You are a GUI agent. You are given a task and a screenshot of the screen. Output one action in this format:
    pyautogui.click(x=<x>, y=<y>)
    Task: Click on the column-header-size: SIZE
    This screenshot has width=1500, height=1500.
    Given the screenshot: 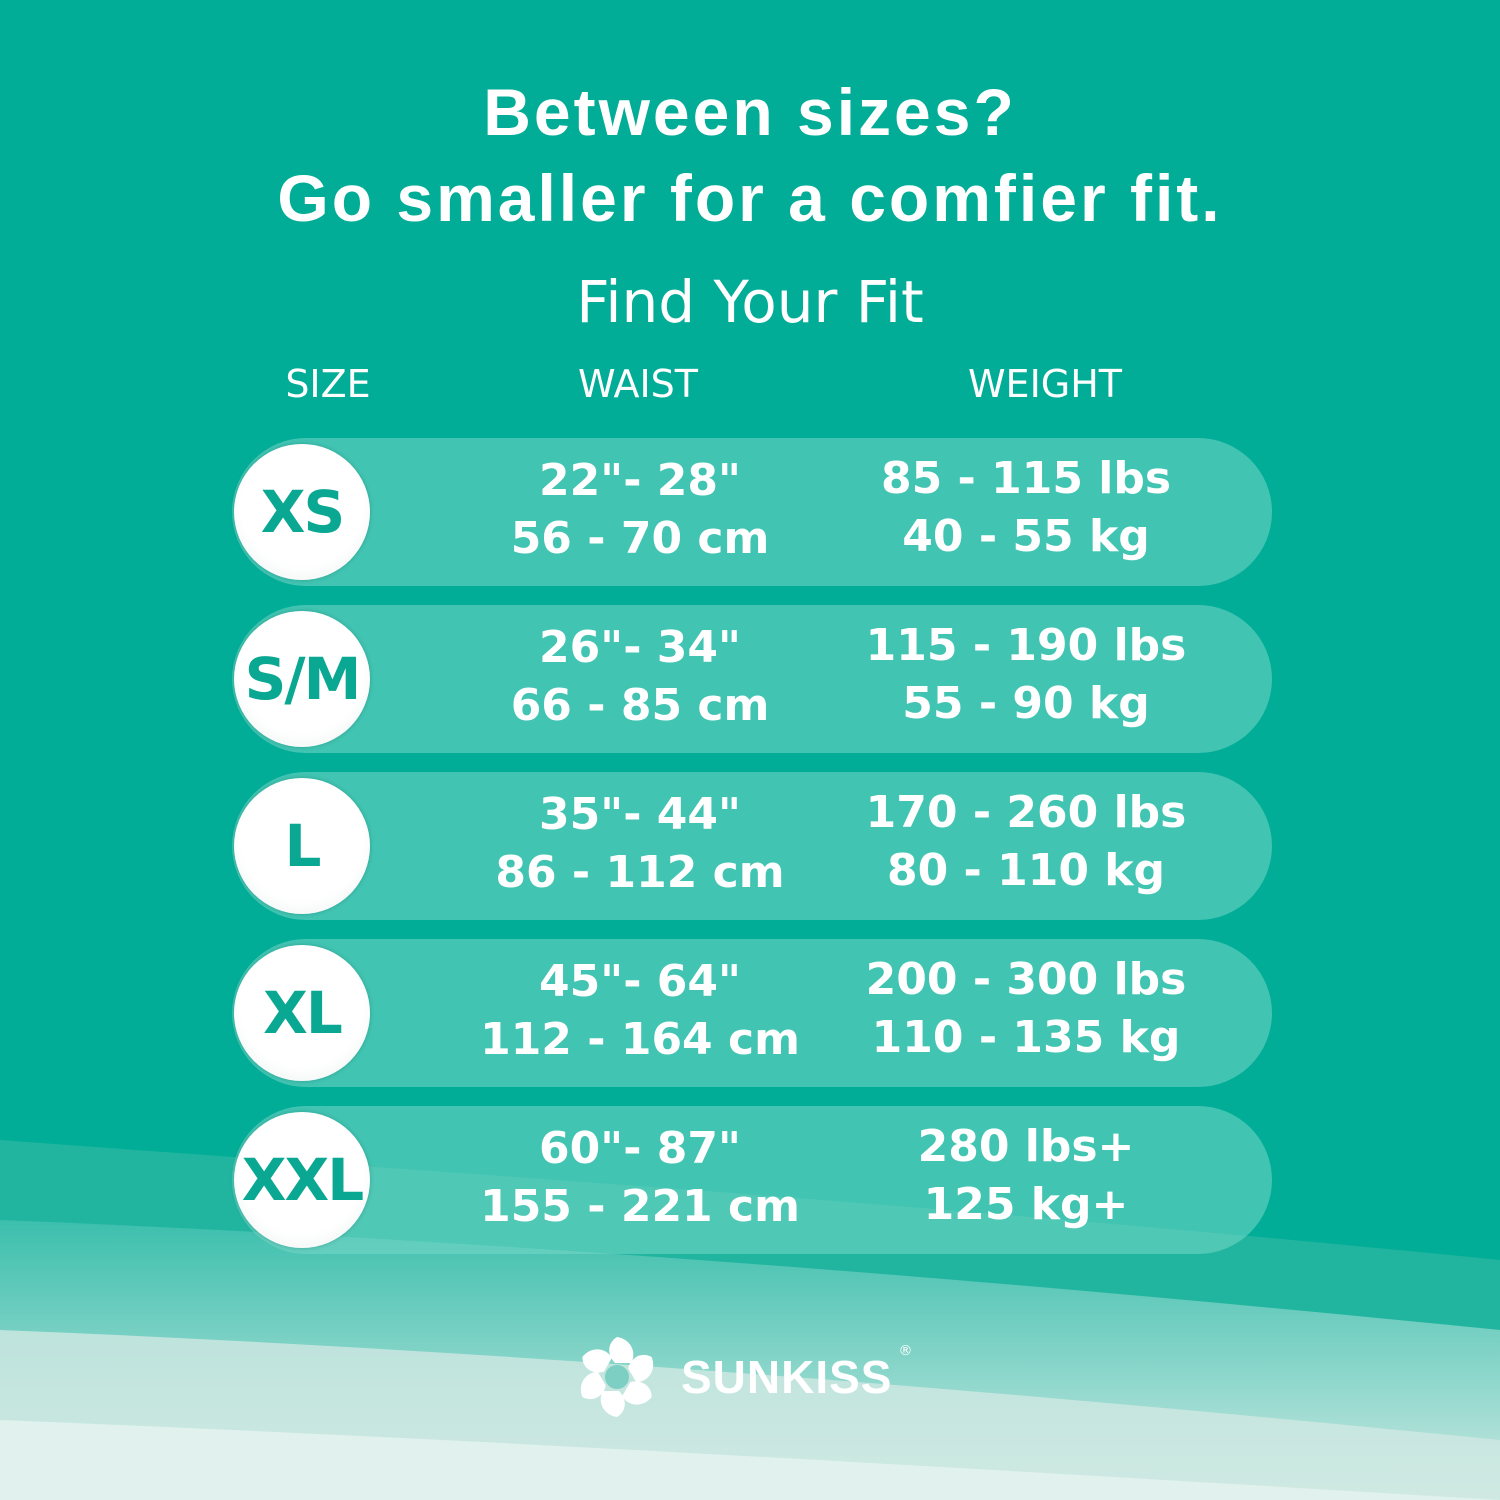 What is the action you would take?
    pyautogui.click(x=328, y=384)
    